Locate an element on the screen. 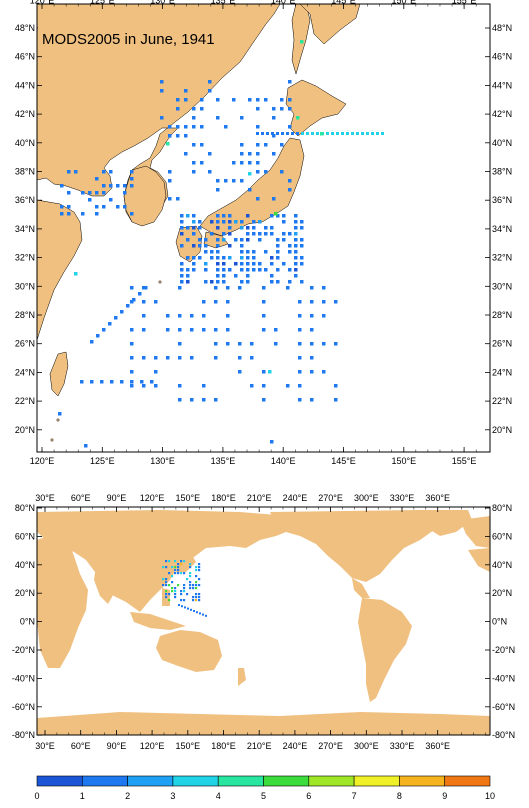 The width and height of the screenshot is (529, 808). lat-label-right: 32°N is located at coordinates (502, 258).